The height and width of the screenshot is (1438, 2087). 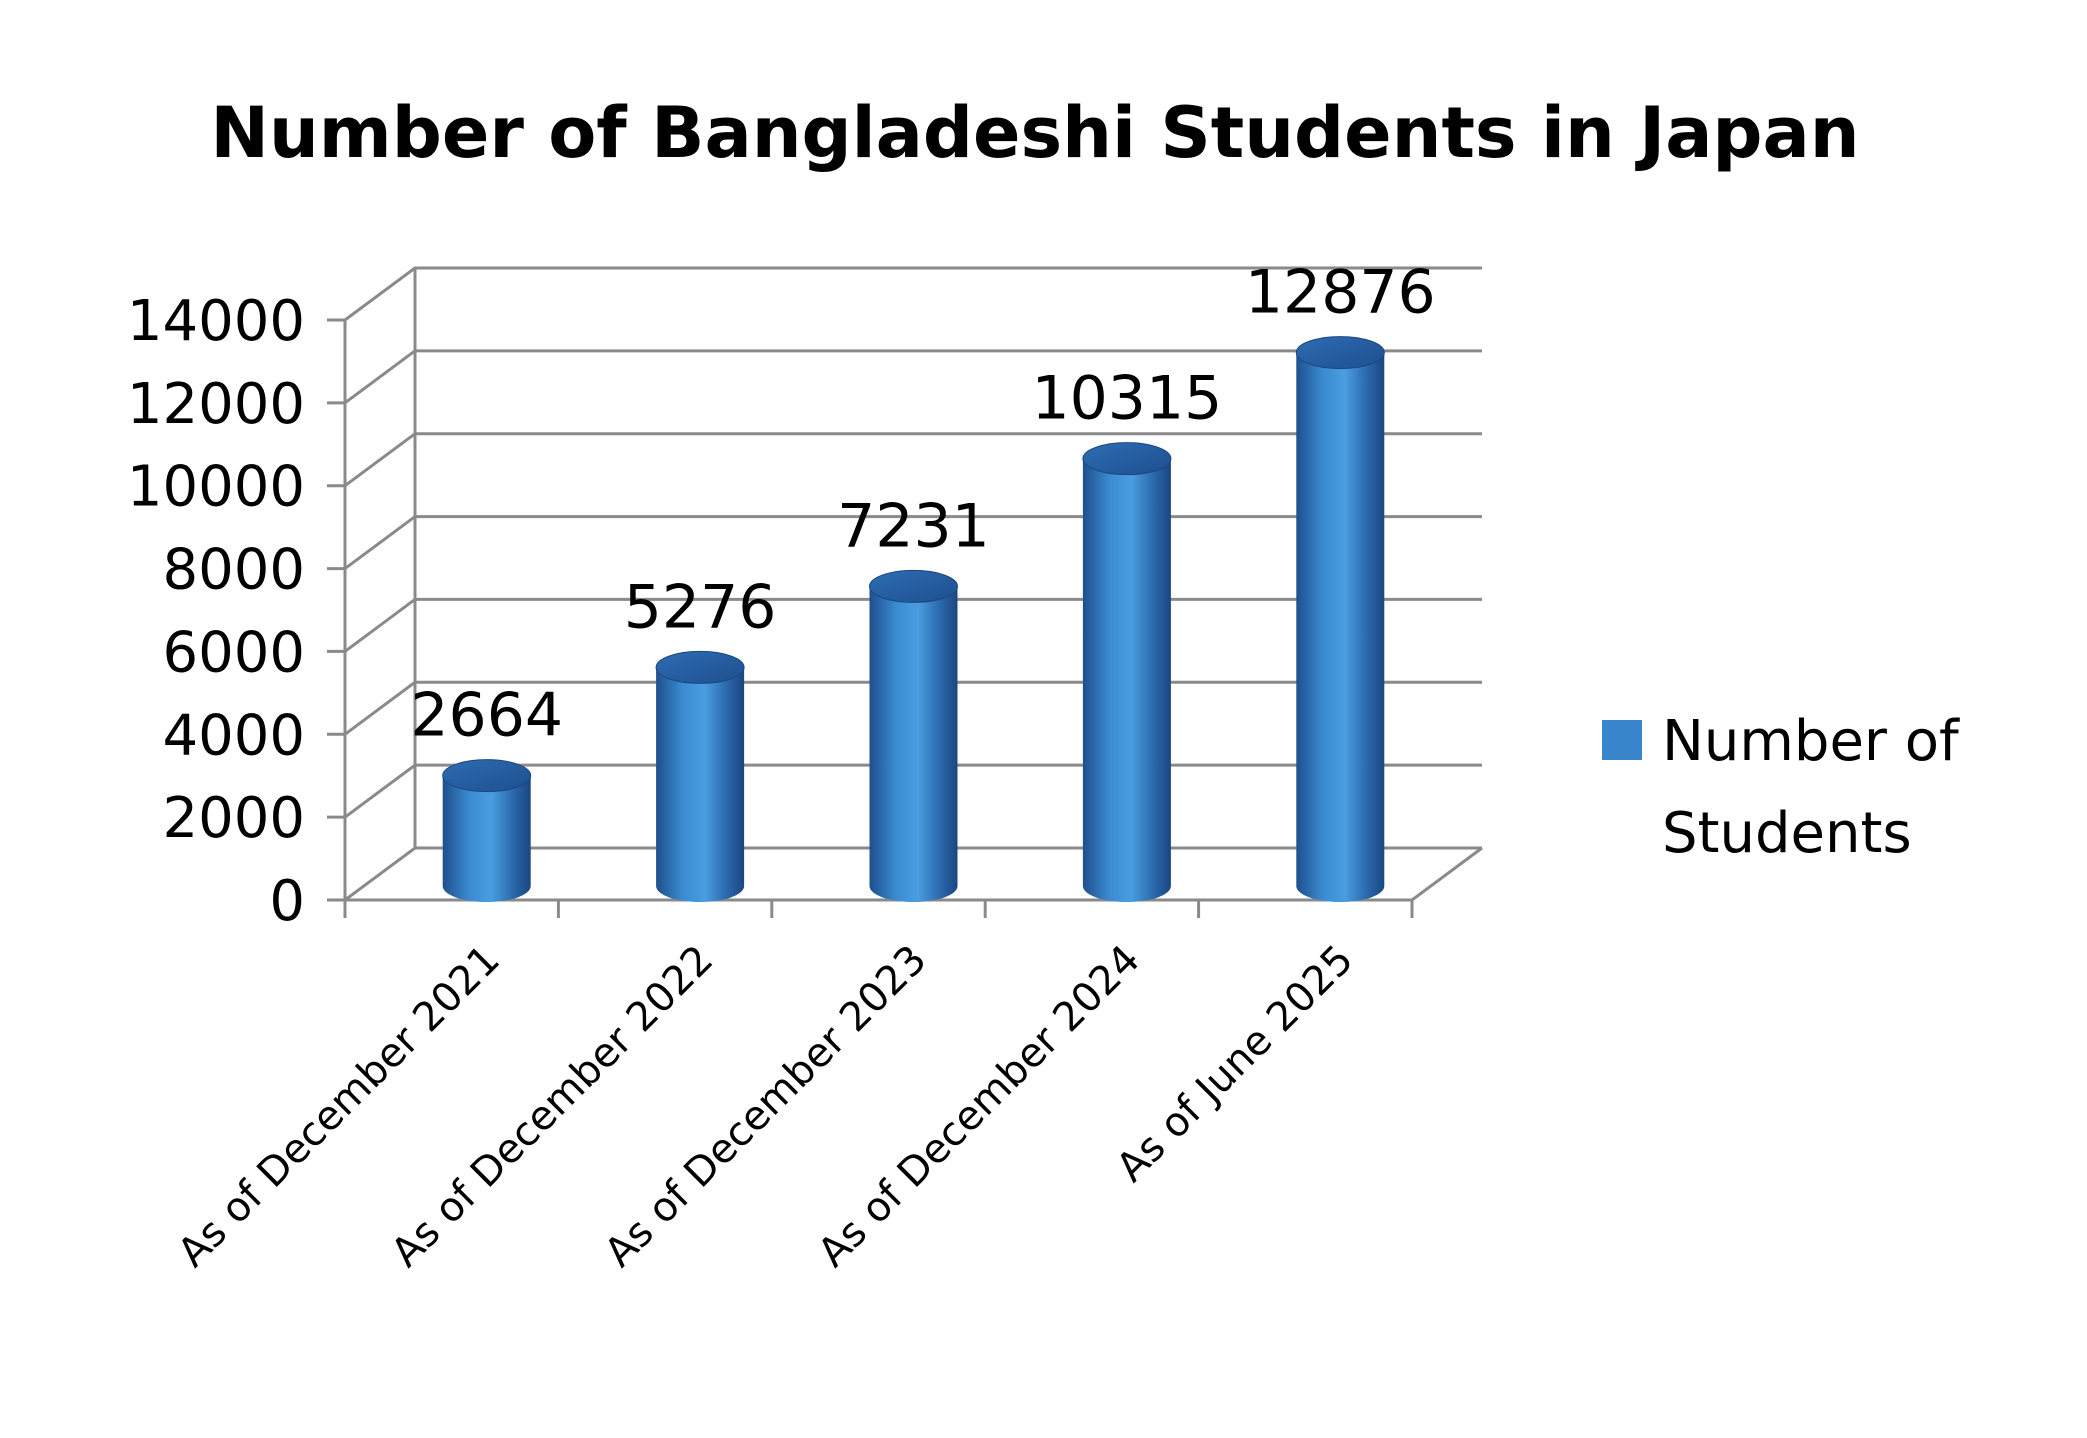 I want to click on data-label: 2664, so click(x=486, y=716).